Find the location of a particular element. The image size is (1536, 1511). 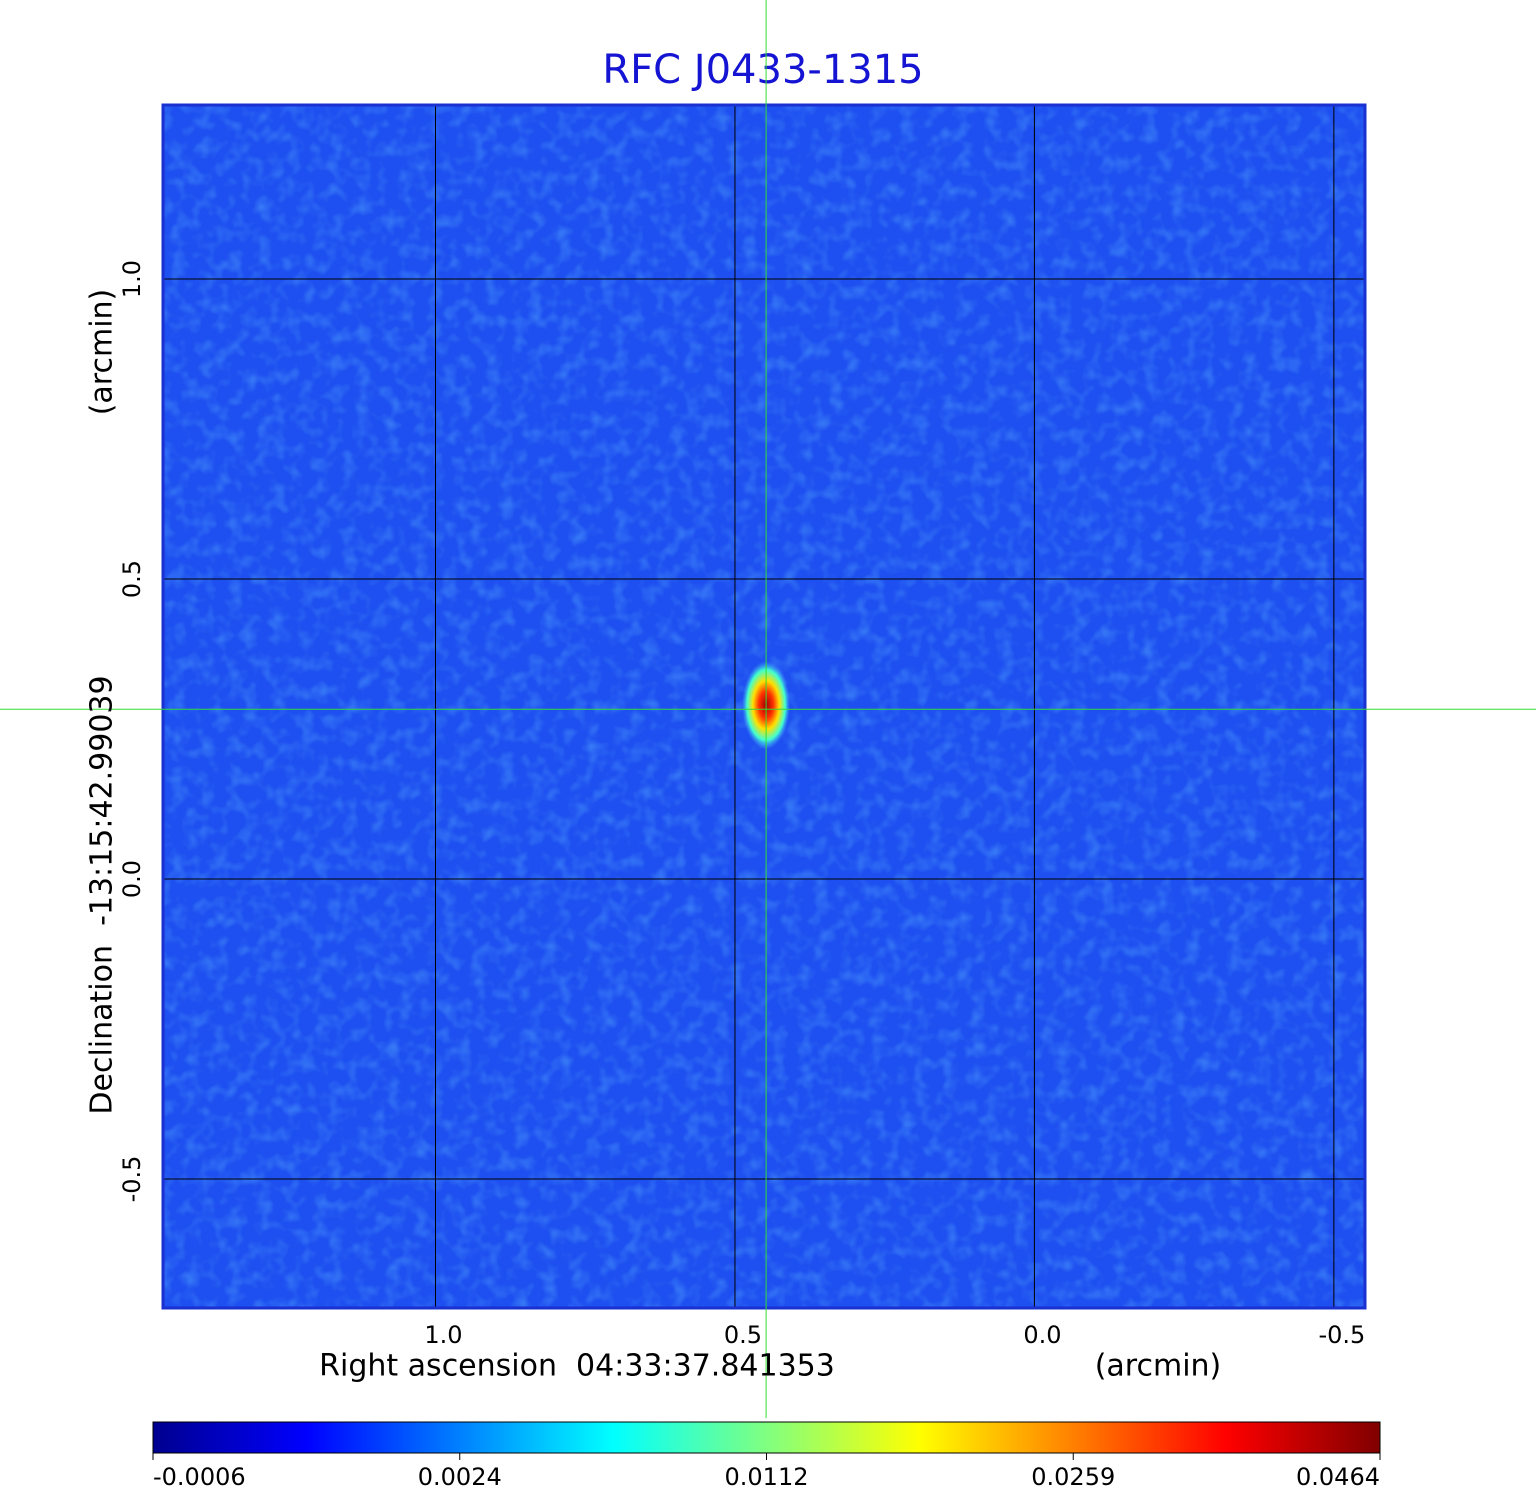

y-axis-unit: (arcmin) is located at coordinates (102, 352).